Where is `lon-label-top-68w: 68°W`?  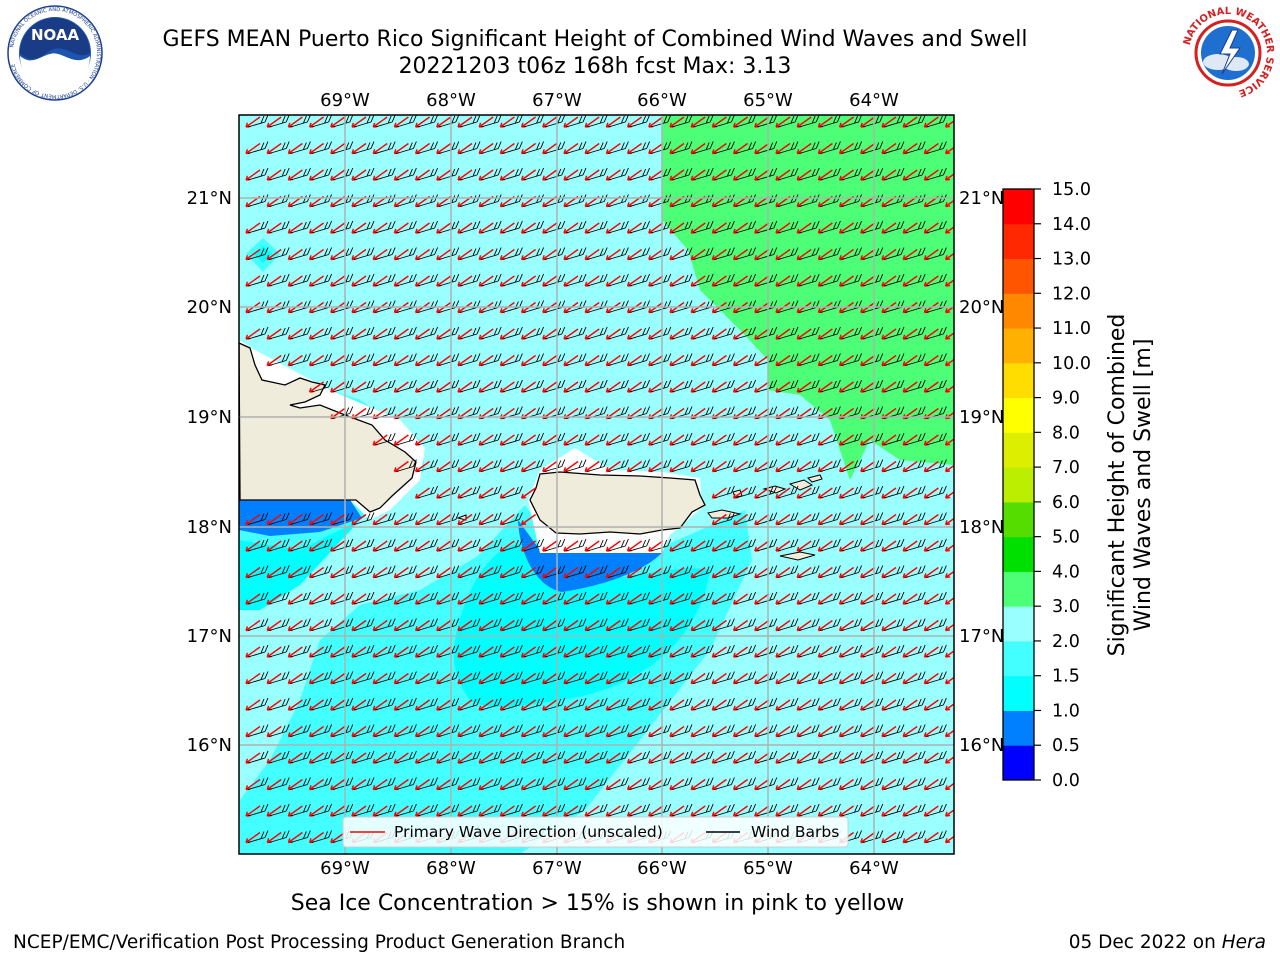 lon-label-top-68w: 68°W is located at coordinates (451, 100).